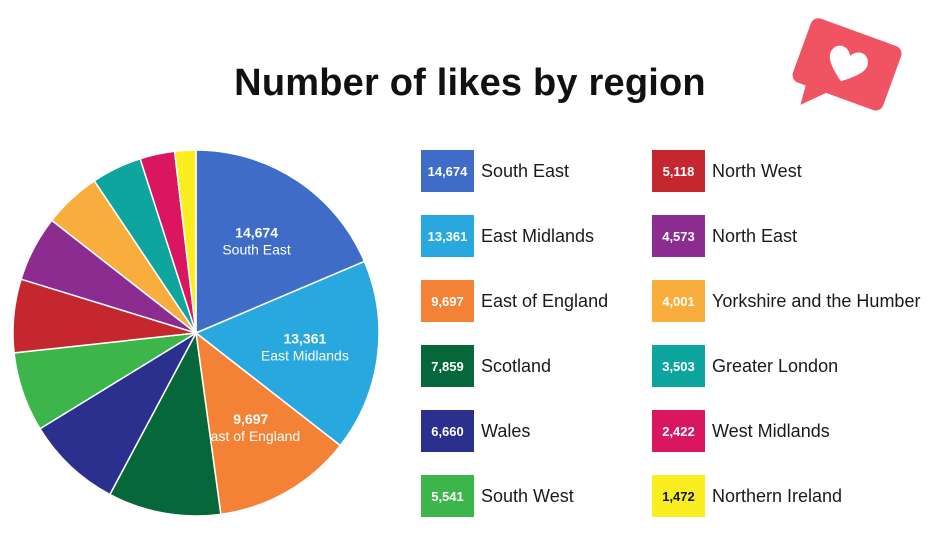 This screenshot has width=932, height=553. I want to click on legend-label: Yorkshire and the Humber, so click(816, 300).